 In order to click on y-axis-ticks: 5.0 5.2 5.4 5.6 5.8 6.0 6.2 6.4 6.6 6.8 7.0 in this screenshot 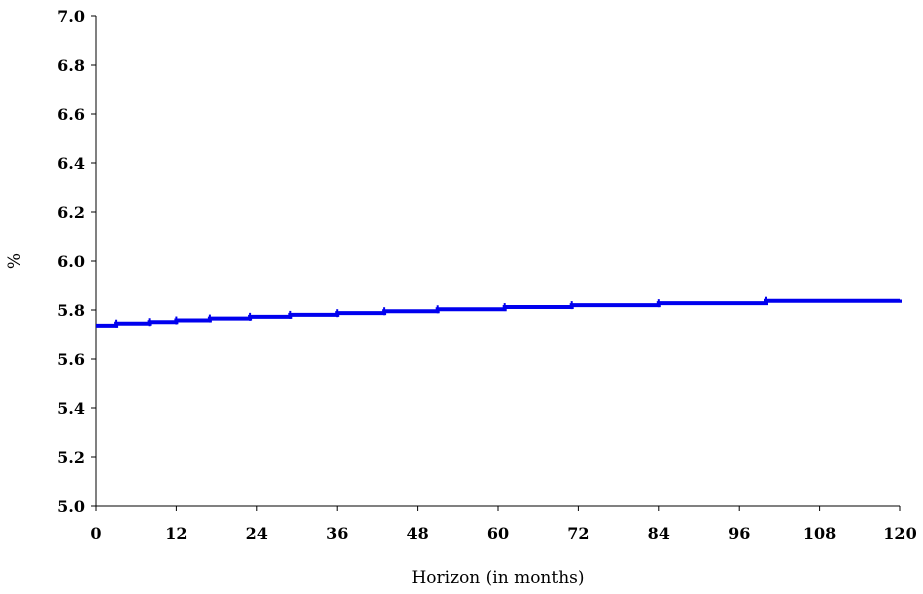, I will do `click(76, 261)`.